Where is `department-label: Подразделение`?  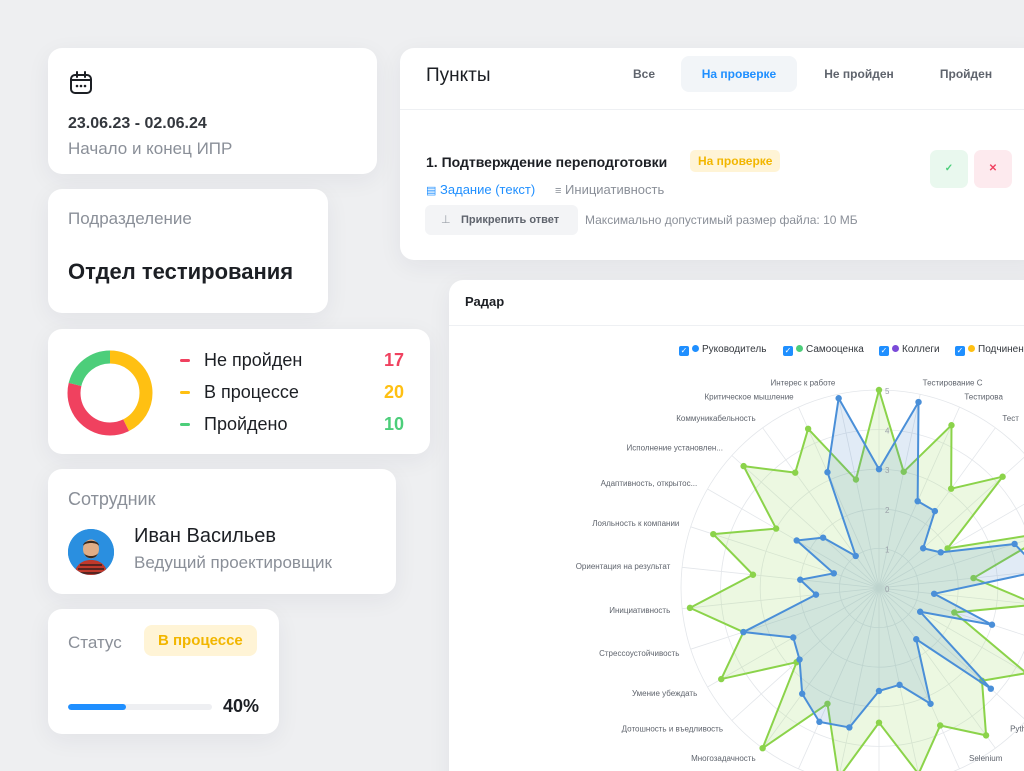 department-label: Подразделение is located at coordinates (130, 218).